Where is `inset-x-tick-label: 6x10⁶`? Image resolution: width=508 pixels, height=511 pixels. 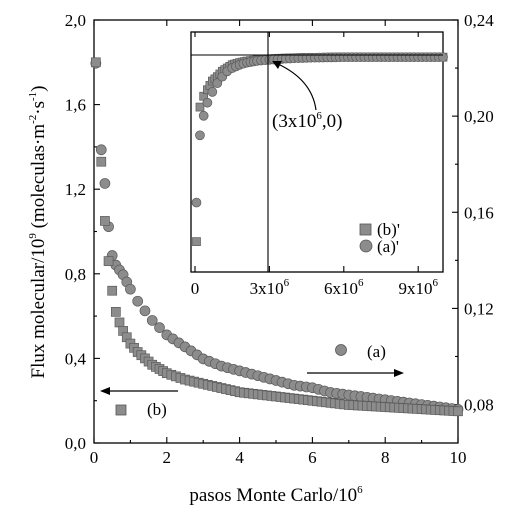 inset-x-tick-label: 6x10⁶ is located at coordinates (344, 287).